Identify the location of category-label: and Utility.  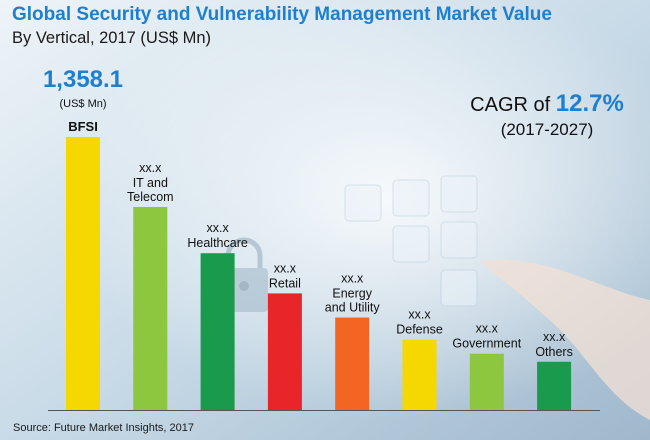
(353, 308).